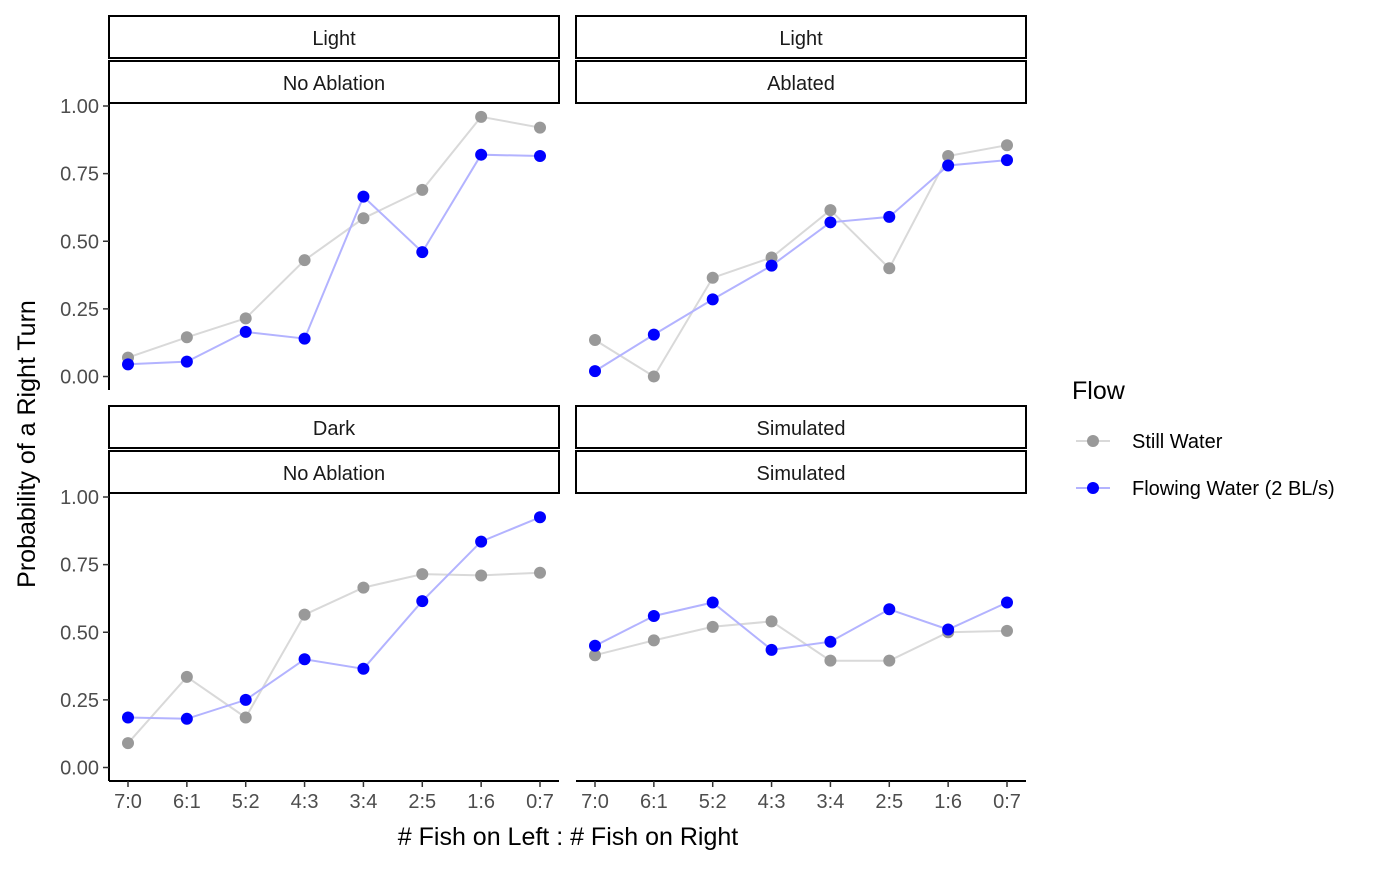 The height and width of the screenshot is (870, 1400). I want to click on x-axis-title: # Fish on Left : # Fish on Right, so click(568, 837).